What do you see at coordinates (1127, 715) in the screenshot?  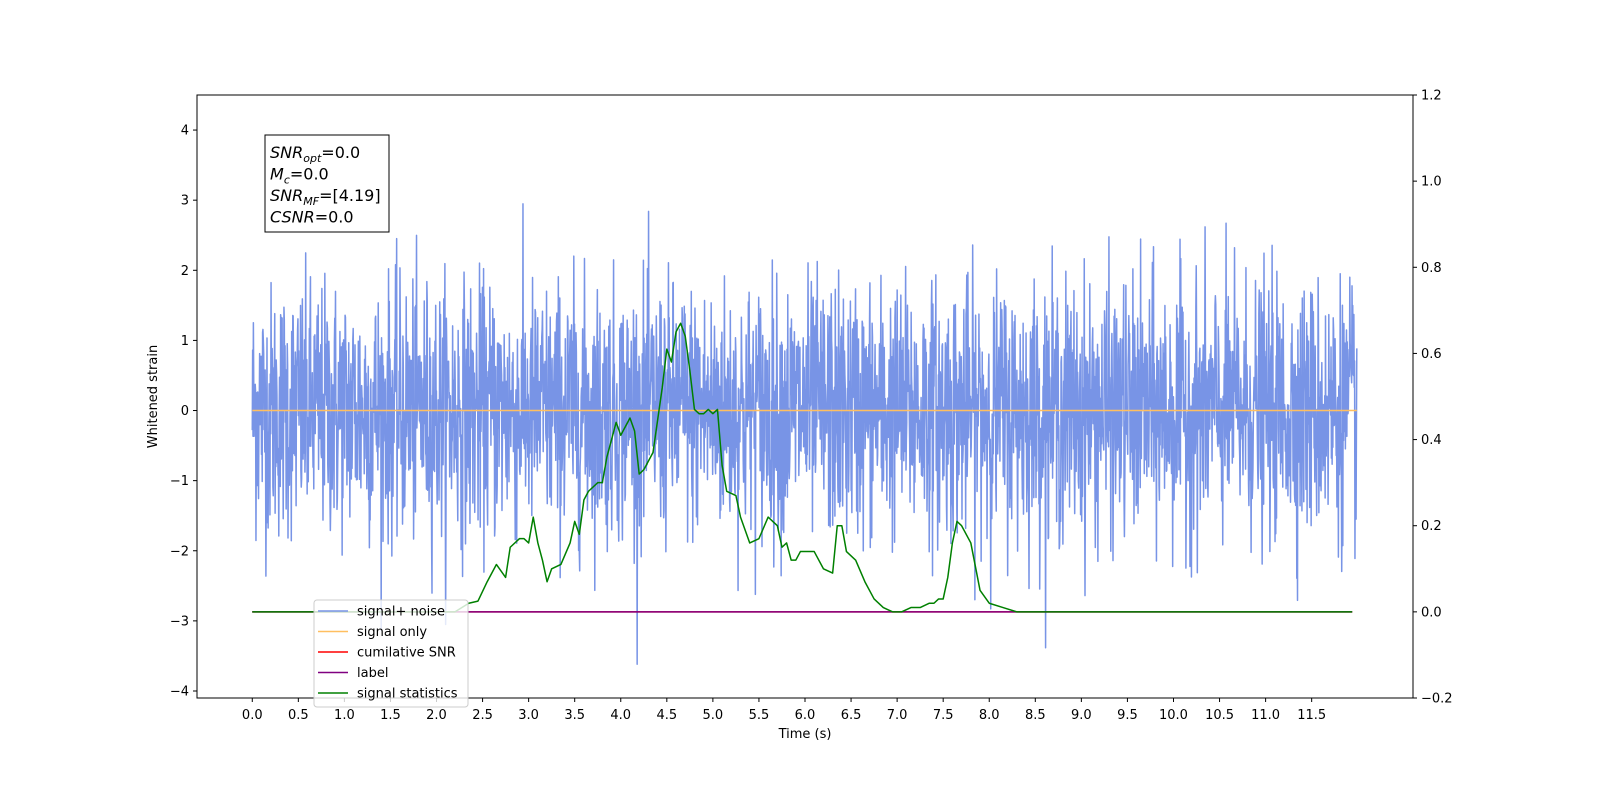 I see `x-tick-label: 9.5` at bounding box center [1127, 715].